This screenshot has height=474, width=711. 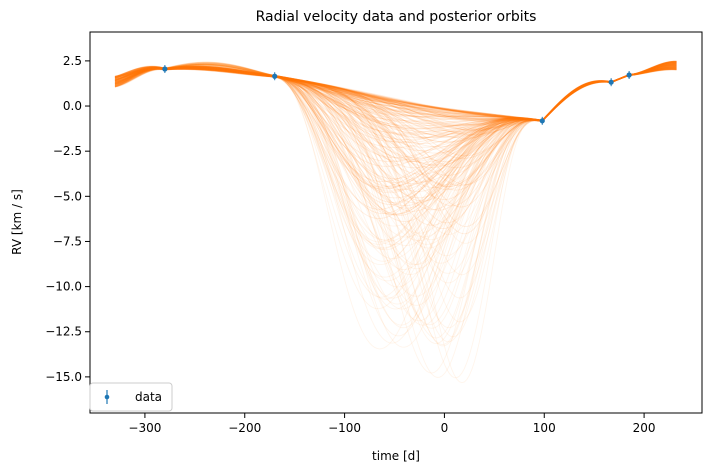 I want to click on x-tick-label: −300, so click(x=144, y=428).